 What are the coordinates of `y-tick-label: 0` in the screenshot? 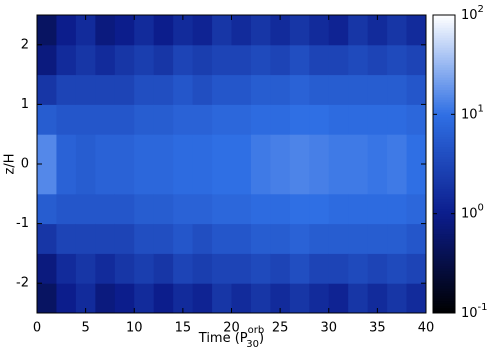 It's located at (25, 164).